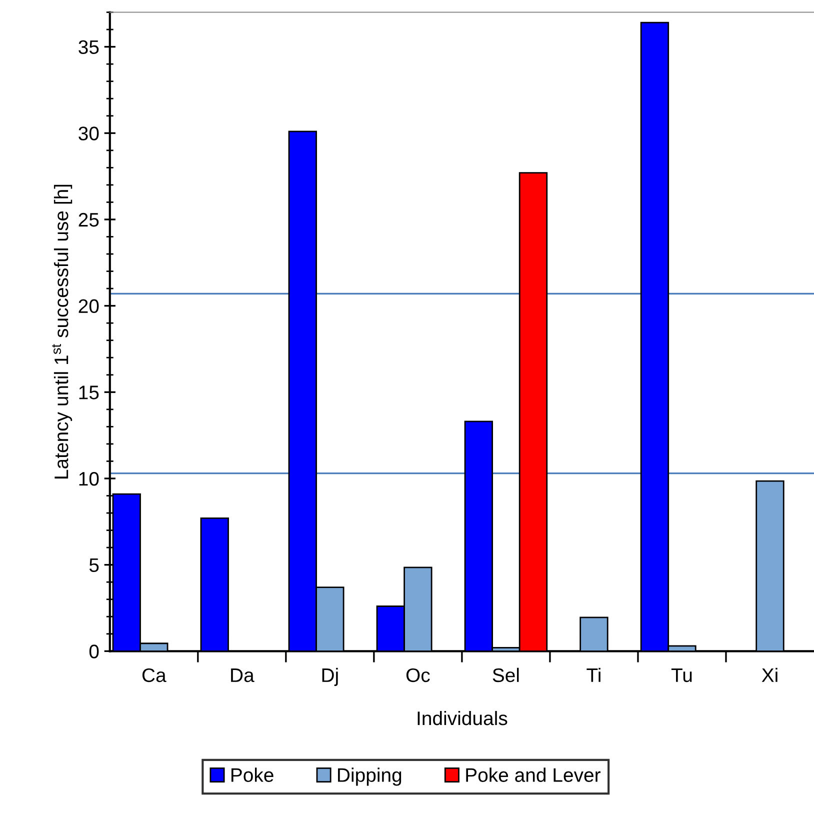 The image size is (814, 817). Describe the element at coordinates (242, 675) in the screenshot. I see `x-tick-label: Da` at that location.